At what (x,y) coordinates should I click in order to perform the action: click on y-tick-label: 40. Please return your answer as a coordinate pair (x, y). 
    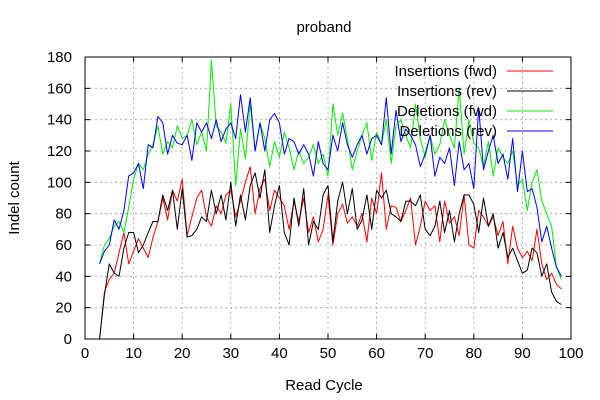
    Looking at the image, I should click on (63, 276).